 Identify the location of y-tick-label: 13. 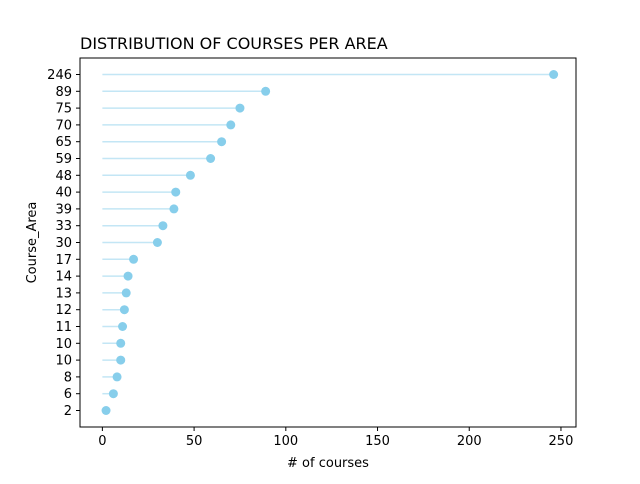
(63, 293).